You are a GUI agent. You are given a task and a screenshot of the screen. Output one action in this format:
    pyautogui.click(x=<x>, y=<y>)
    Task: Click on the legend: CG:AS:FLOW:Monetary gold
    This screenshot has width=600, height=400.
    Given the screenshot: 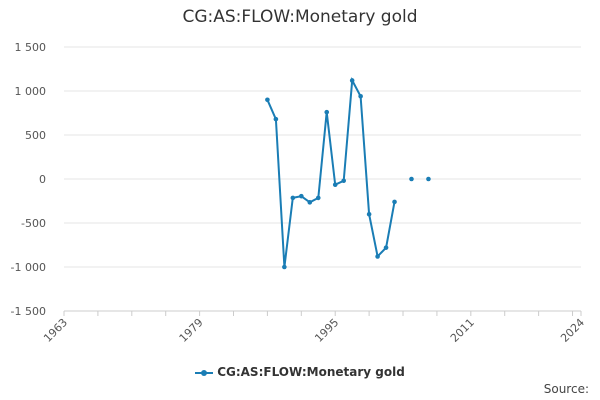 What is the action you would take?
    pyautogui.click(x=300, y=372)
    